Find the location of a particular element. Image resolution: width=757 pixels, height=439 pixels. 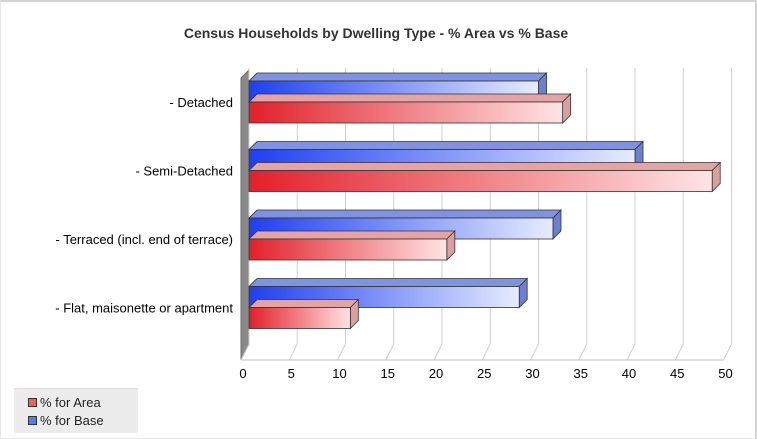

x-tick-label: 35 is located at coordinates (581, 373).